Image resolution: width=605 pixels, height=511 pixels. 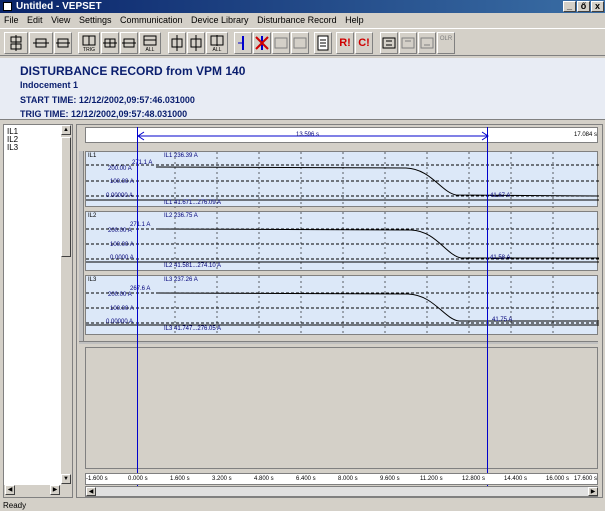 What do you see at coordinates (569, 6) in the screenshot?
I see `minimize-button: _` at bounding box center [569, 6].